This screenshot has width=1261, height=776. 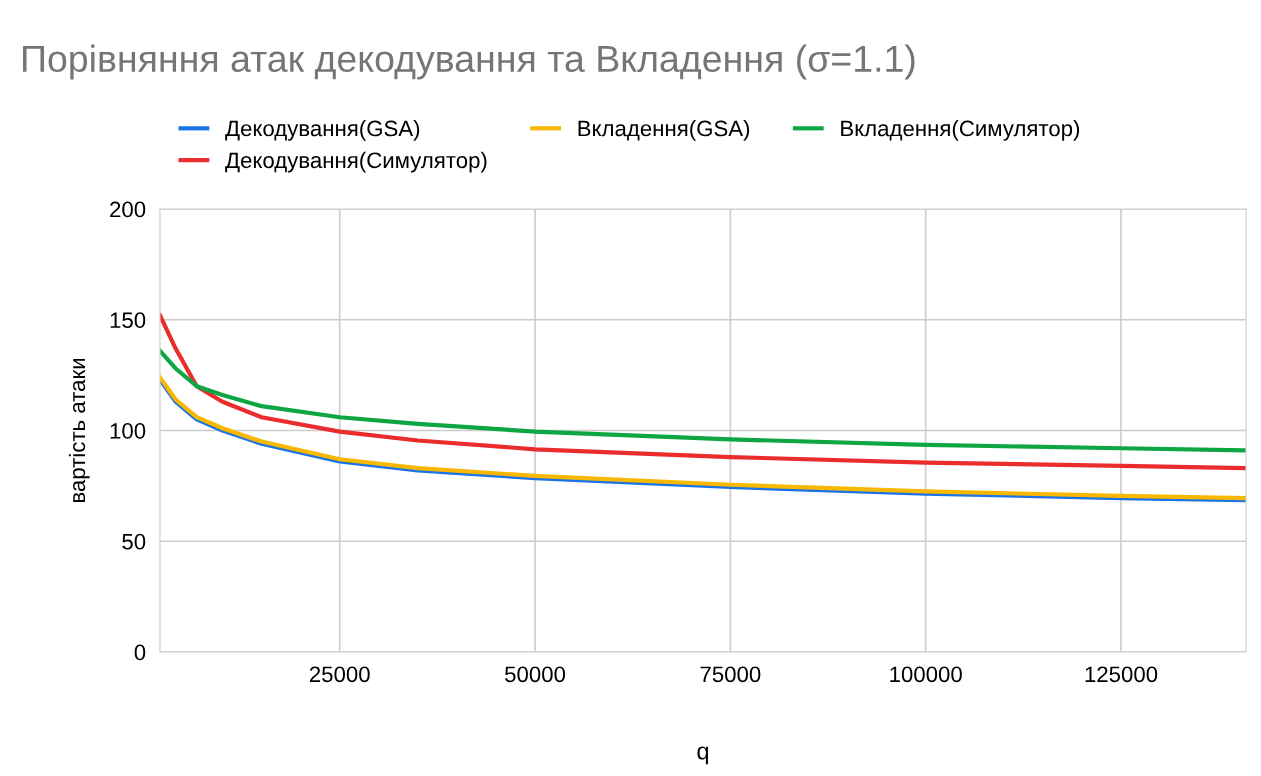 What do you see at coordinates (356, 162) in the screenshot?
I see `legend-label: Декодування(Симулятор)` at bounding box center [356, 162].